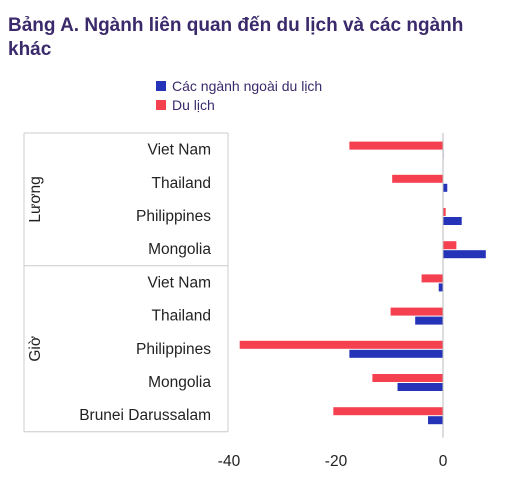 The width and height of the screenshot is (520, 480). What do you see at coordinates (247, 85) in the screenshot?
I see `legend-label-non-tourism: Các ngành ngoài du lịch` at bounding box center [247, 85].